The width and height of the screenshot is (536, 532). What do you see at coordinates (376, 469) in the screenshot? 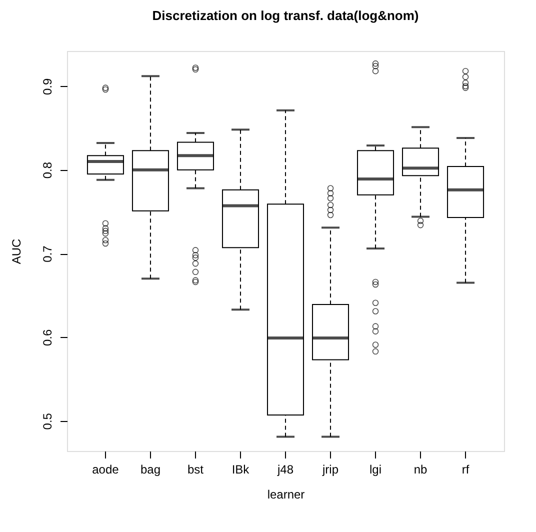
I see `x-tick-label: lgi` at bounding box center [376, 469].